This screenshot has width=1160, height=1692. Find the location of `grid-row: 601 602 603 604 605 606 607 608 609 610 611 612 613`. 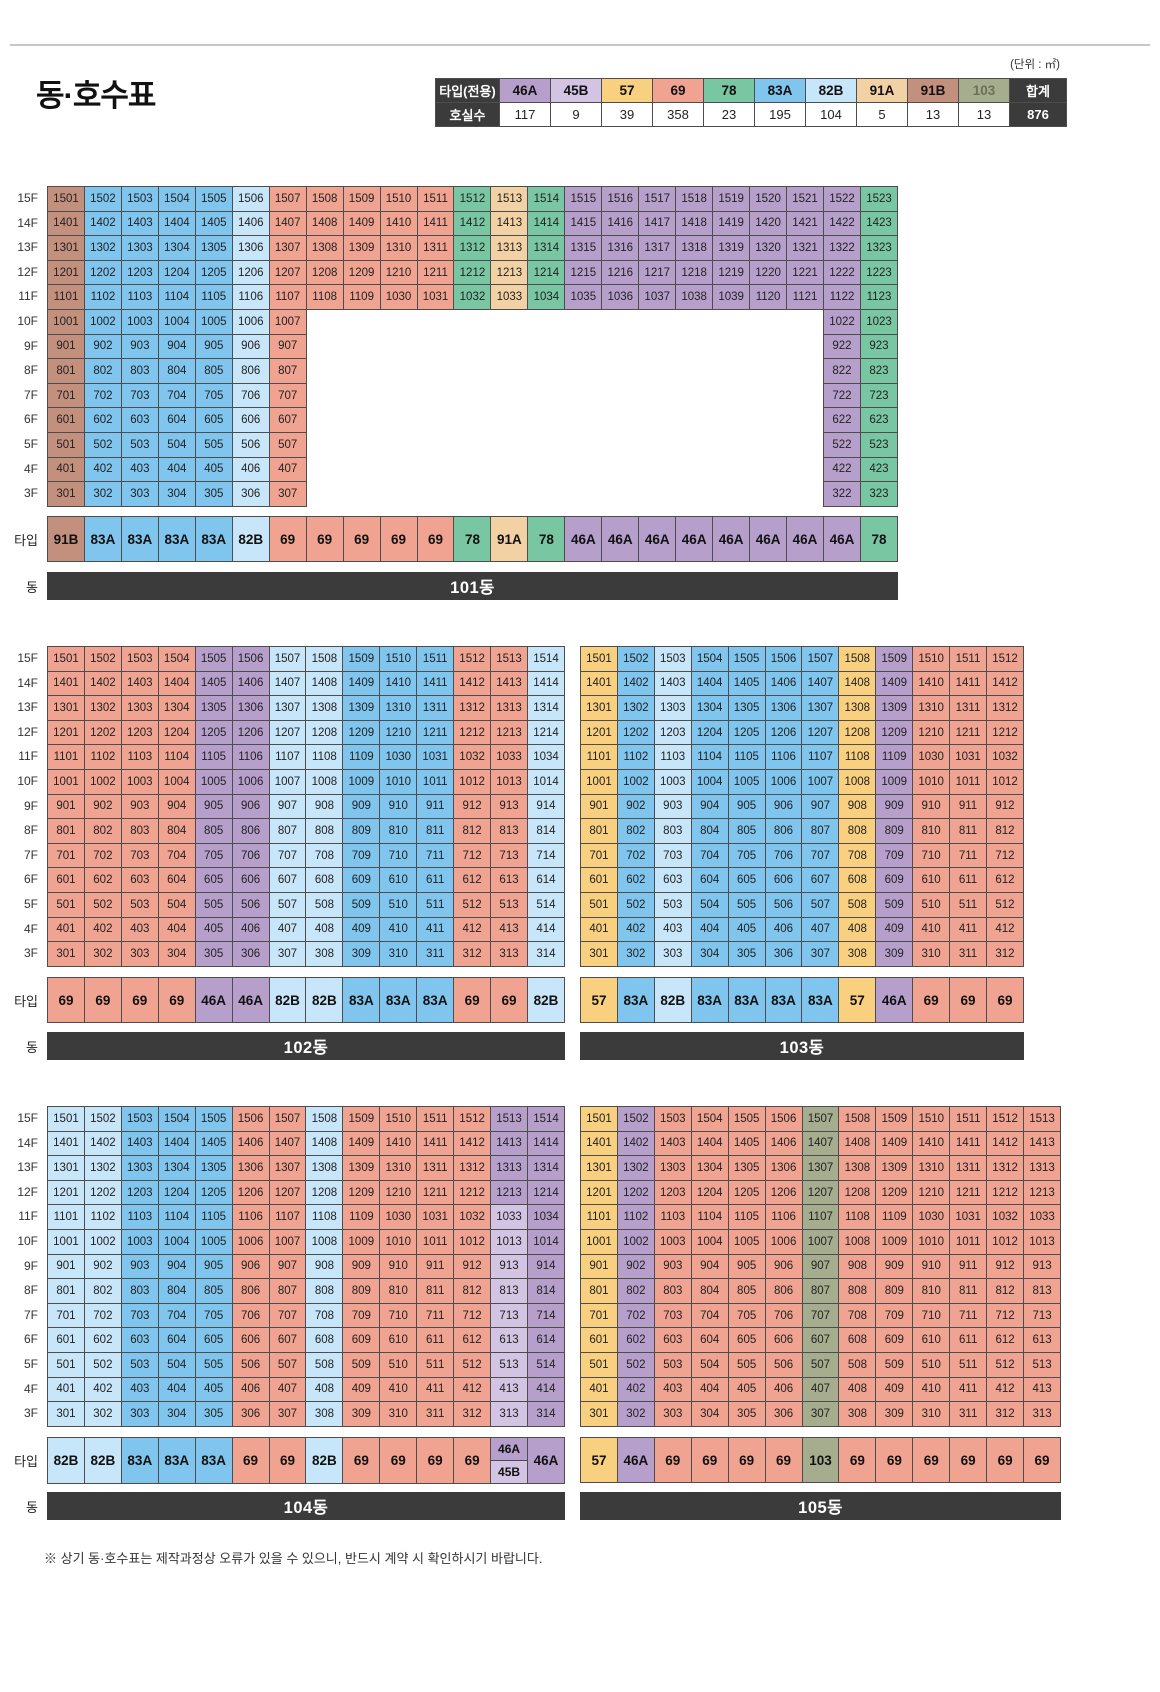

grid-row: 601 602 603 604 605 606 607 608 609 610 611 612 613 is located at coordinates (820, 1340).